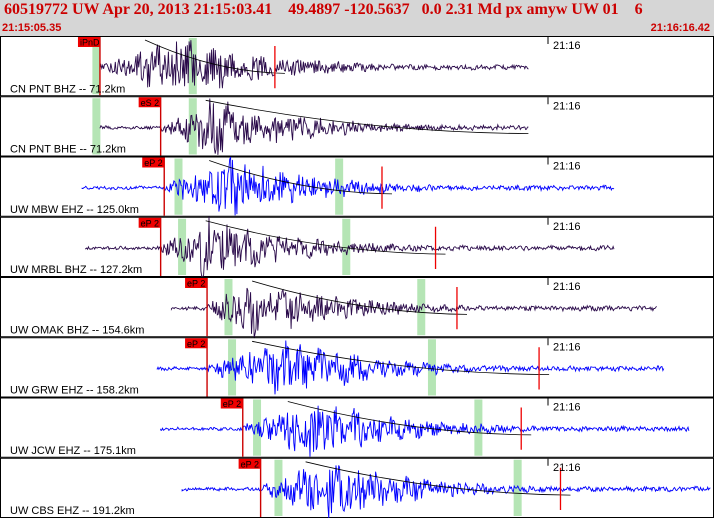 This screenshot has height=518, width=714. Describe the element at coordinates (68, 150) in the screenshot. I see `station-label: CN PNT BHE -- 71.2km` at that location.